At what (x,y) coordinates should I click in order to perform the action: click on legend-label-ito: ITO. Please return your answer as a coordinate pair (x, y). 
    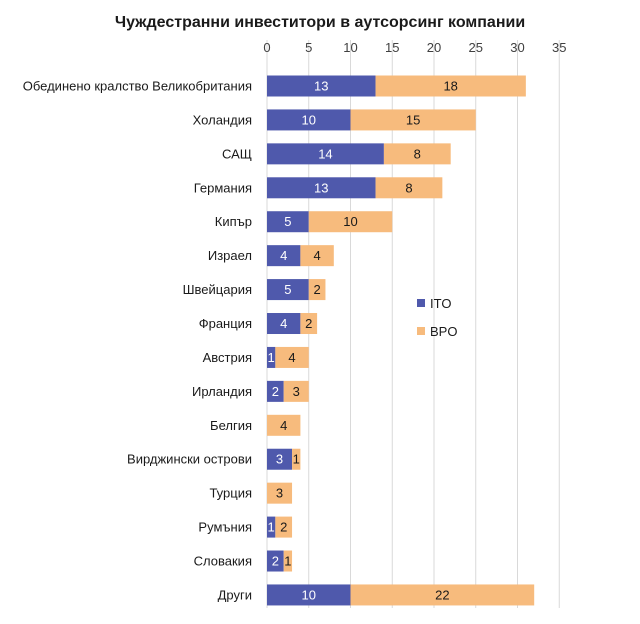
    Looking at the image, I should click on (440, 303).